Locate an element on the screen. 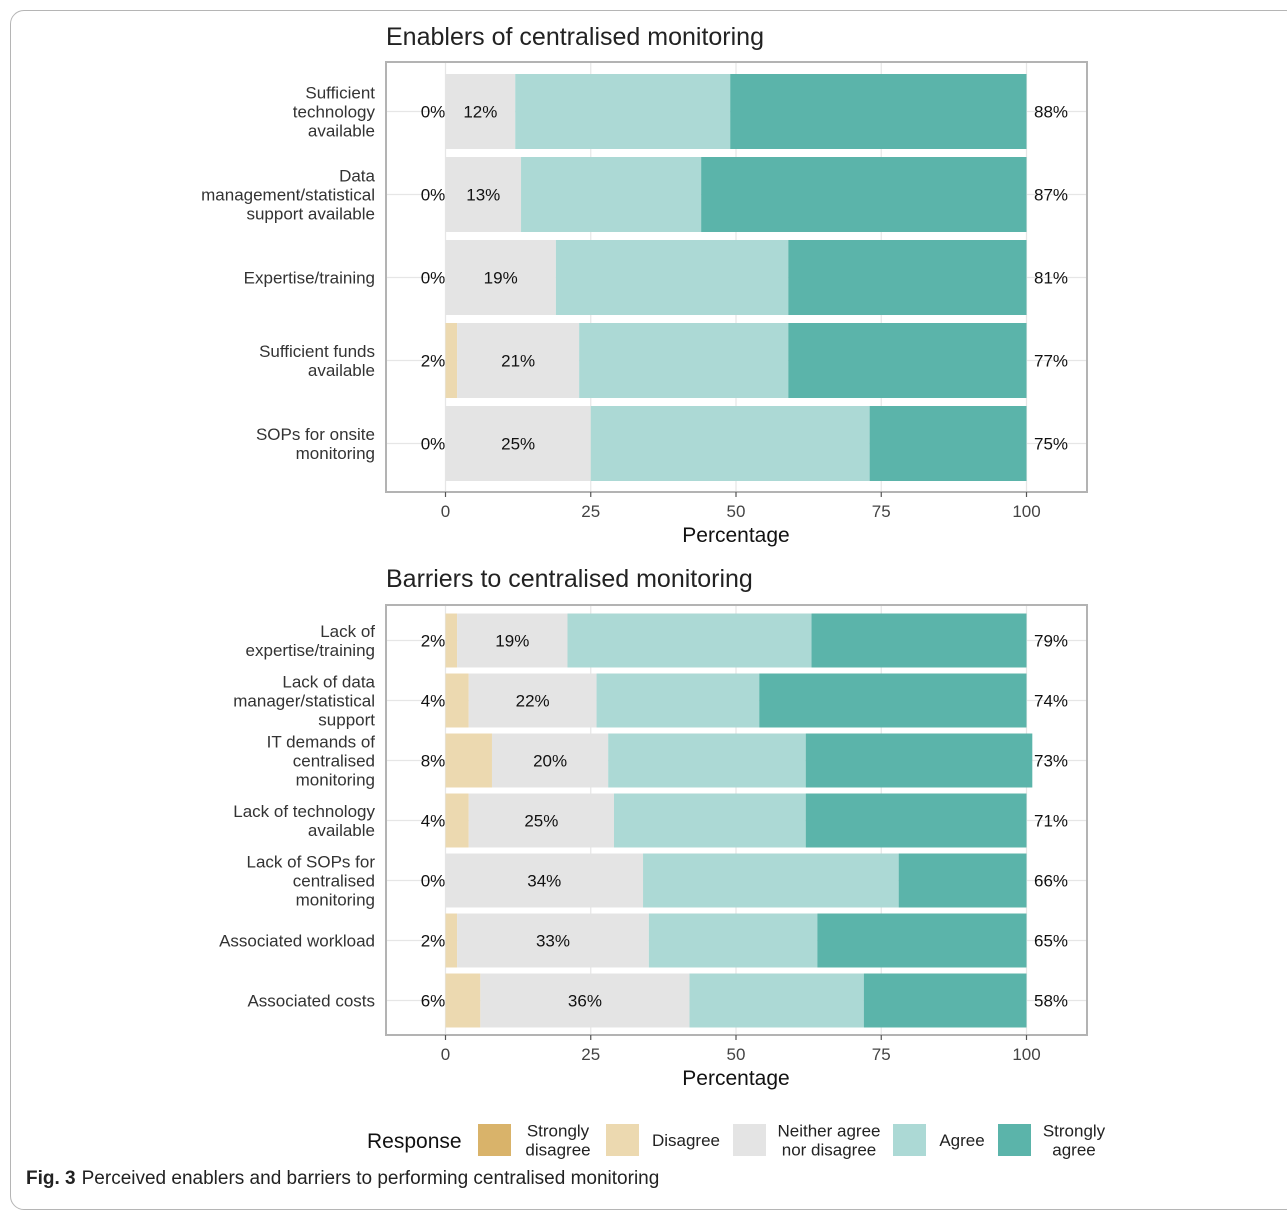 Image resolution: width=1287 pixels, height=1210 pixels. chart2-center-label: 22% is located at coordinates (533, 701).